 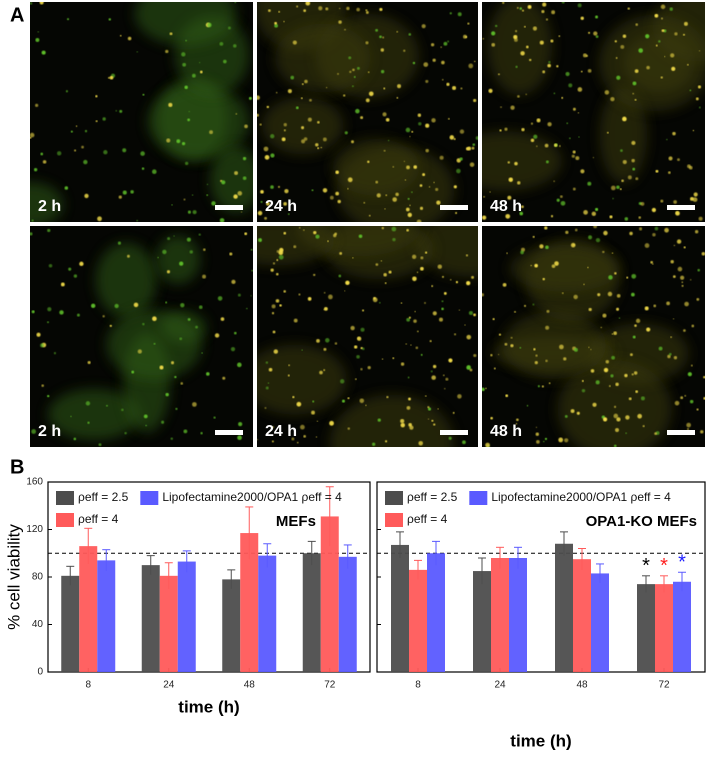 I want to click on legend-swatch, so click(x=394, y=498).